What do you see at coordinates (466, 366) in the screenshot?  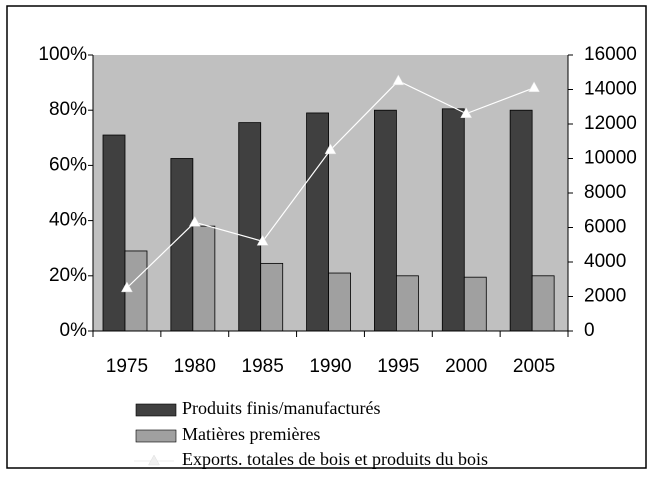 I see `x-tick-label: 2000` at bounding box center [466, 366].